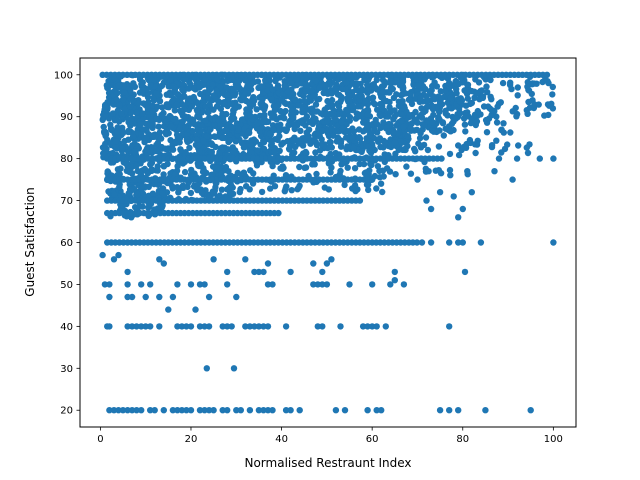 This screenshot has height=480, width=640. What do you see at coordinates (462, 439) in the screenshot?
I see `x-tick-label: 80` at bounding box center [462, 439].